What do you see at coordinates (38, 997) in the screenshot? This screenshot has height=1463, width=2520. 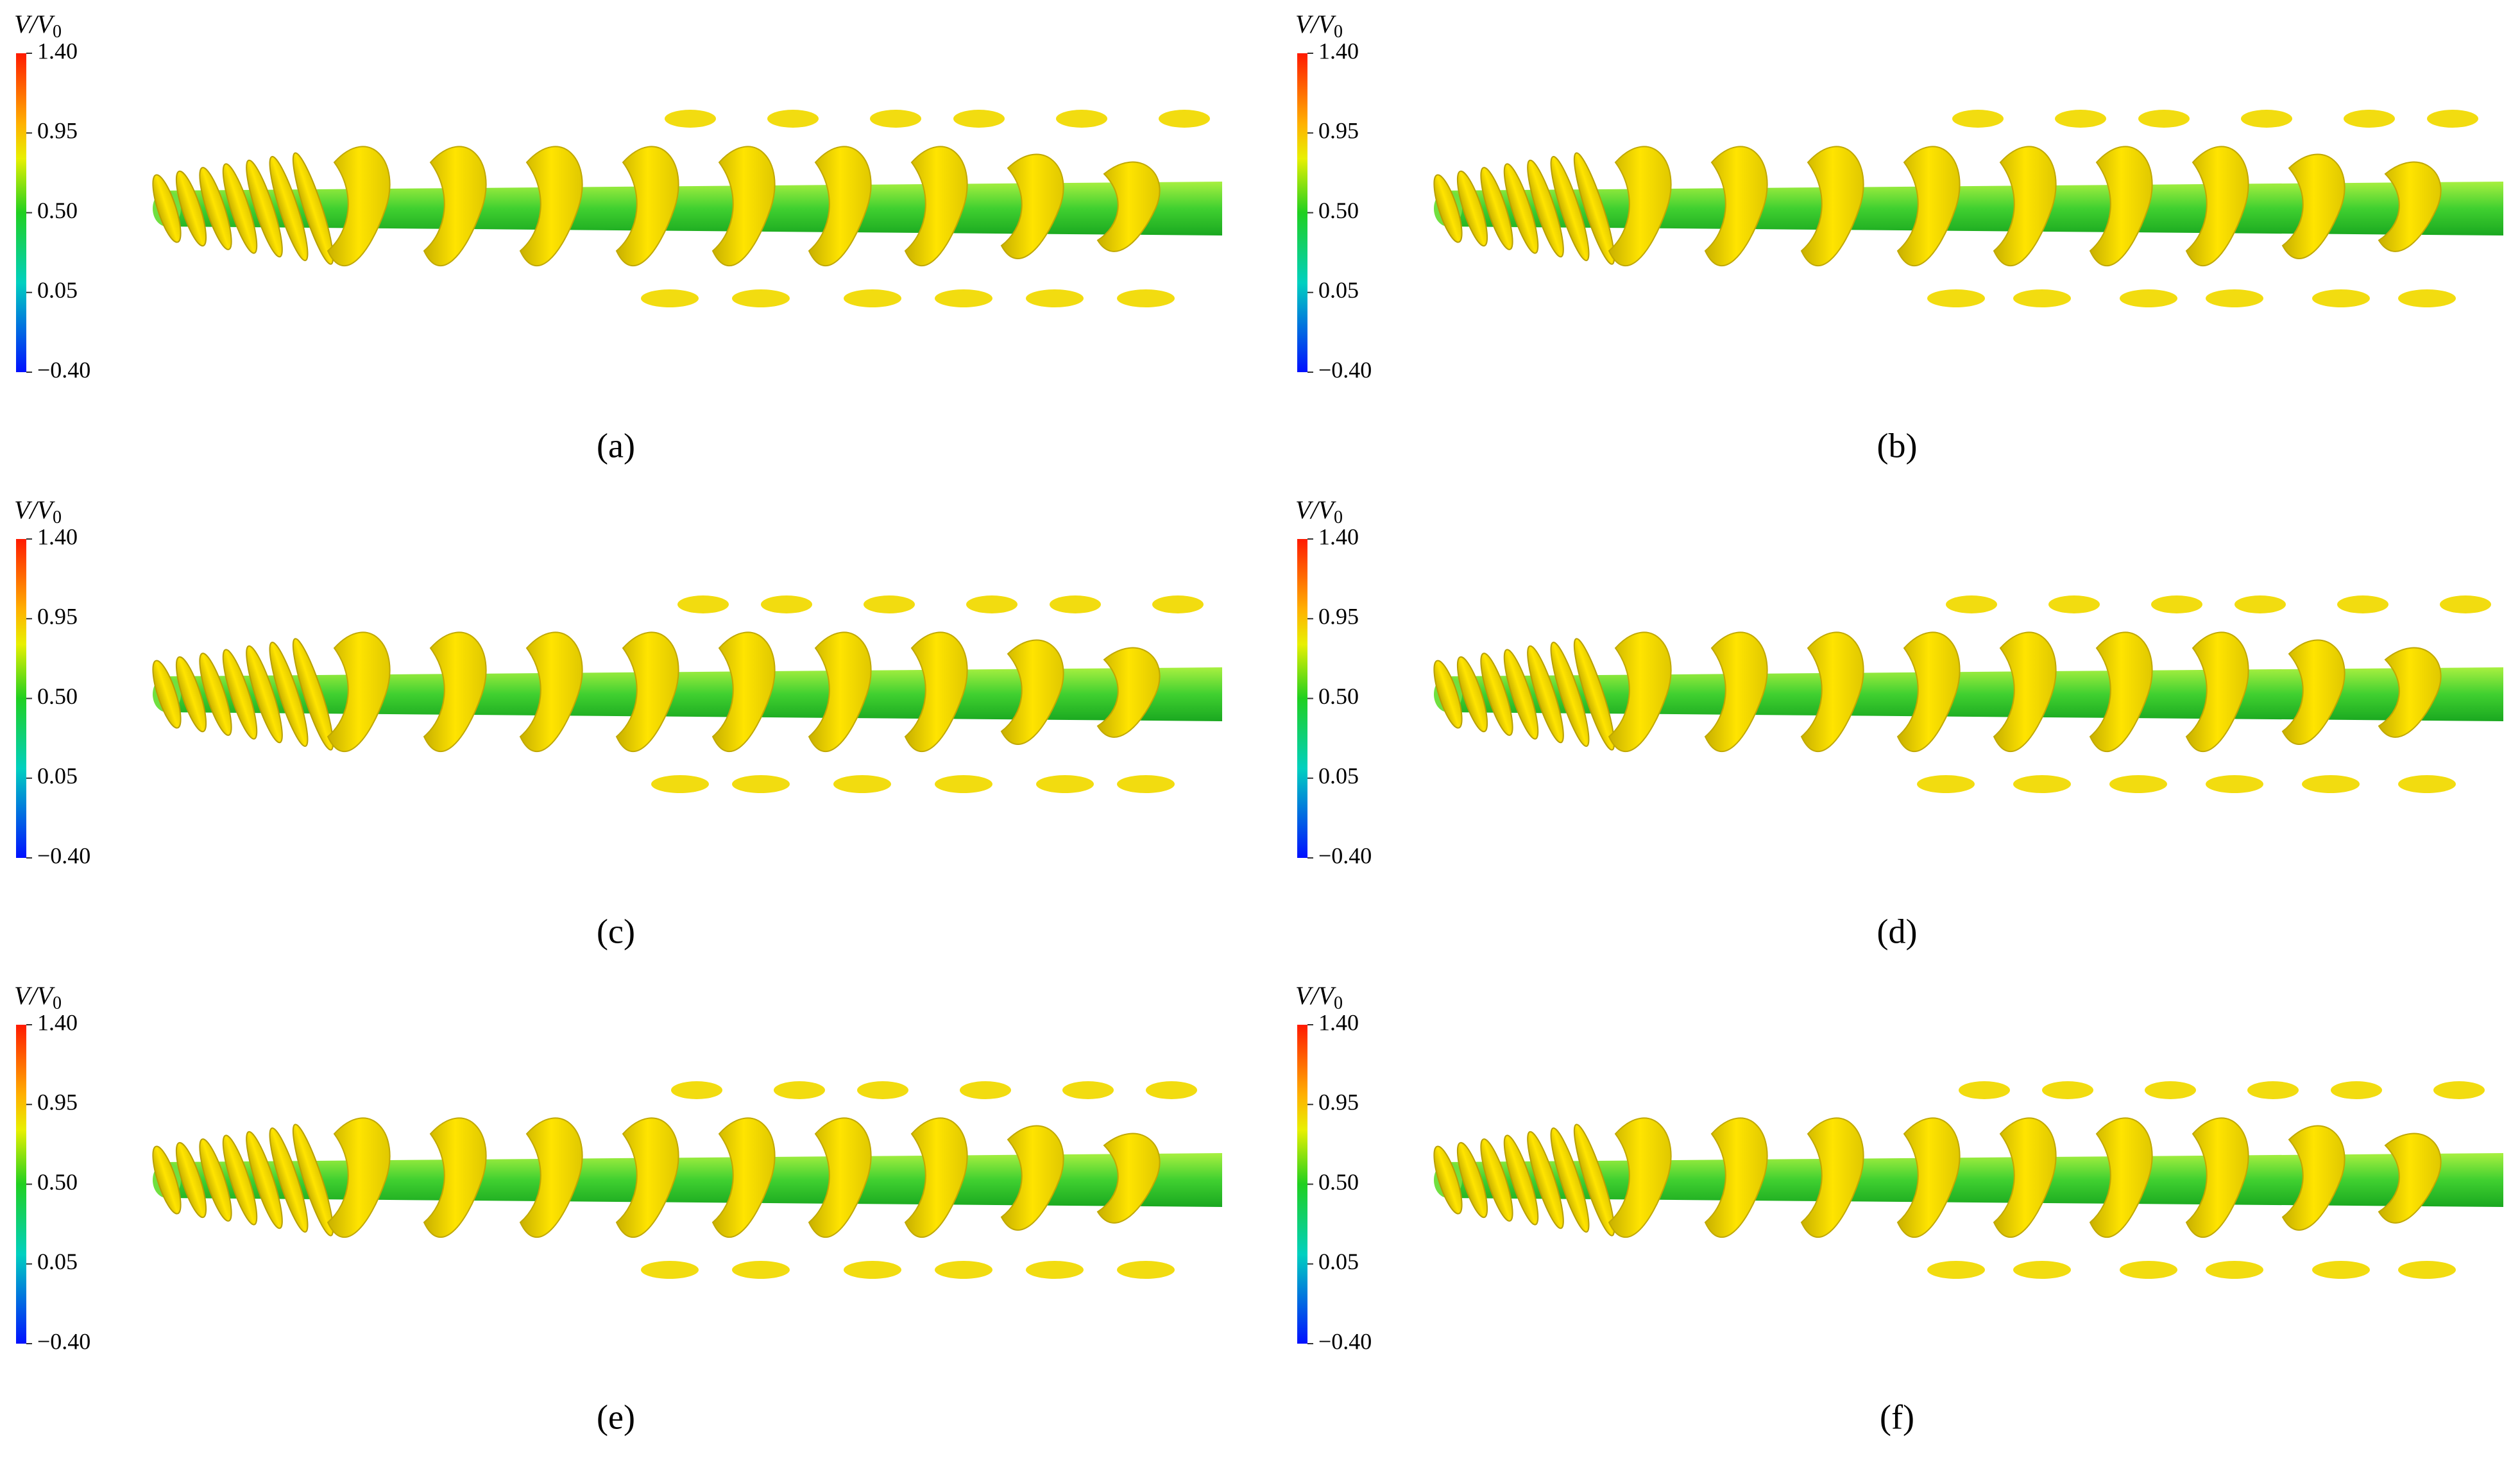 I see `colorbar-title: V/V0` at bounding box center [38, 997].